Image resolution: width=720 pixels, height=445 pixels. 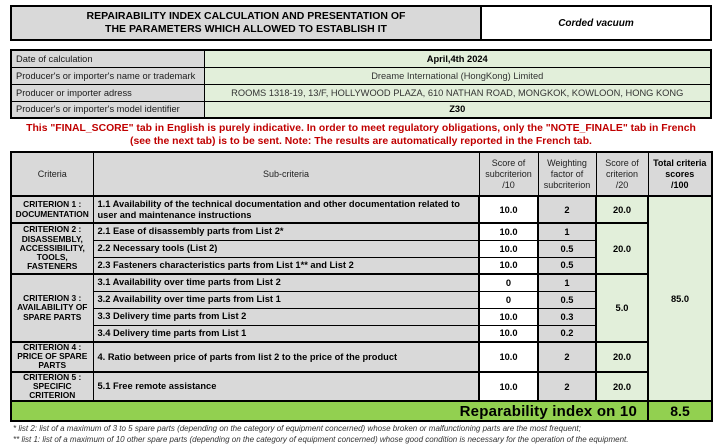 I want to click on weight-4: 2, so click(x=567, y=357).